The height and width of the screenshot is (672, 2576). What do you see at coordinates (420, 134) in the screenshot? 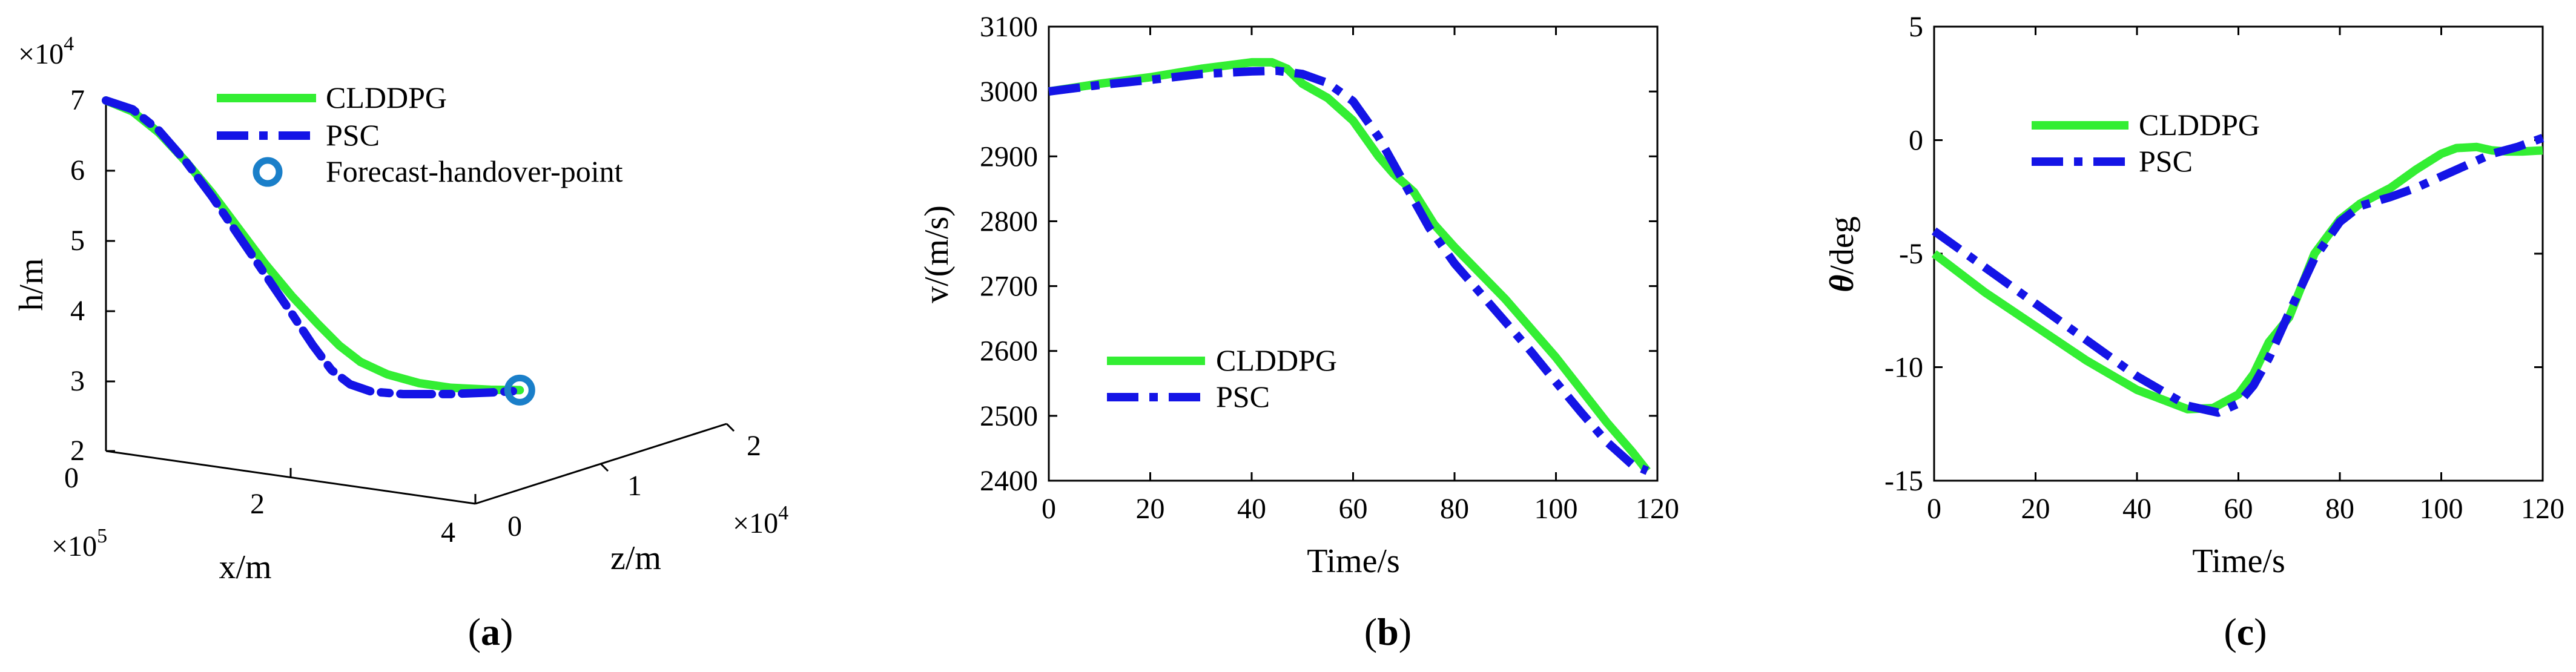
I see `a-legend: CLDDPG PSC Forecast-handover-point` at bounding box center [420, 134].